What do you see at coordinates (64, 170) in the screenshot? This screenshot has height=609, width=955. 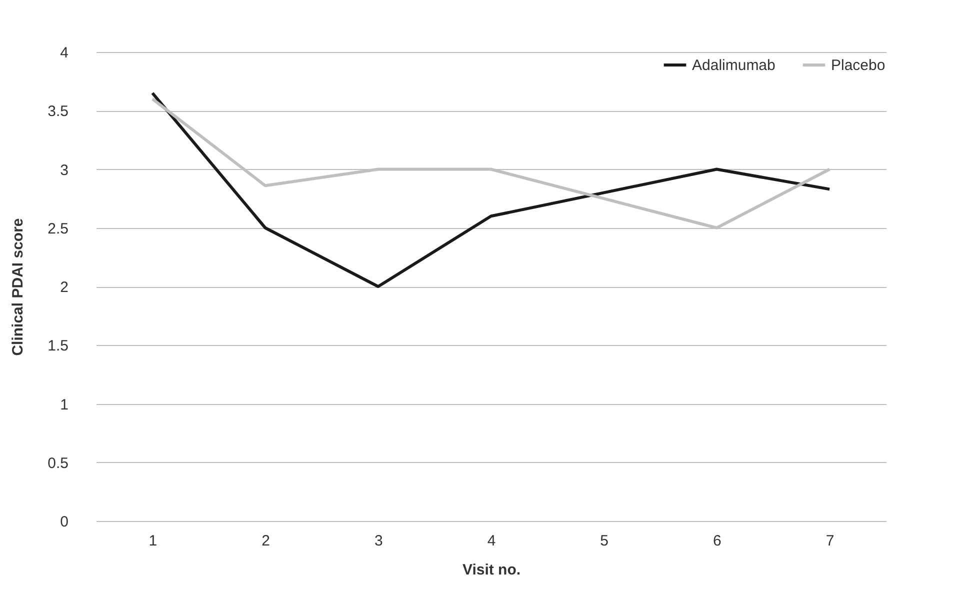 I see `y-tick-label: 3` at bounding box center [64, 170].